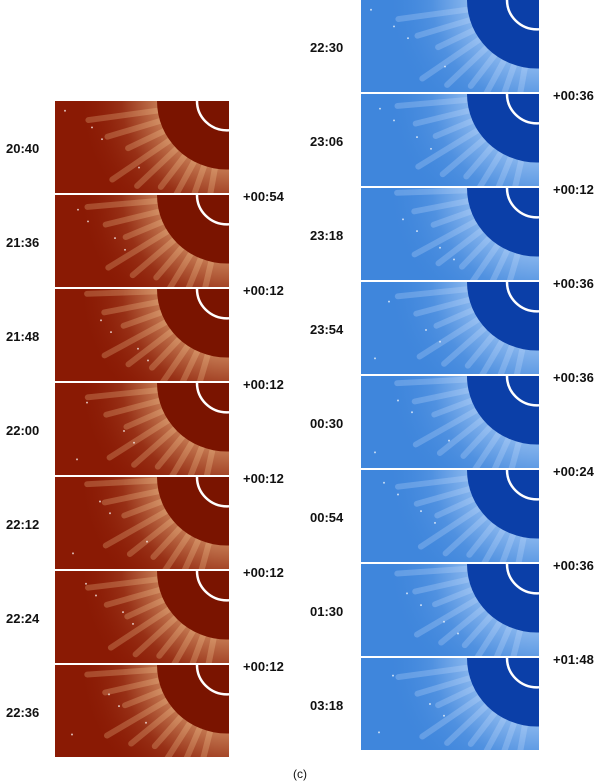 This screenshot has width=600, height=784. What do you see at coordinates (327, 611) in the screenshot?
I see `frame-time-label: 01:30` at bounding box center [327, 611].